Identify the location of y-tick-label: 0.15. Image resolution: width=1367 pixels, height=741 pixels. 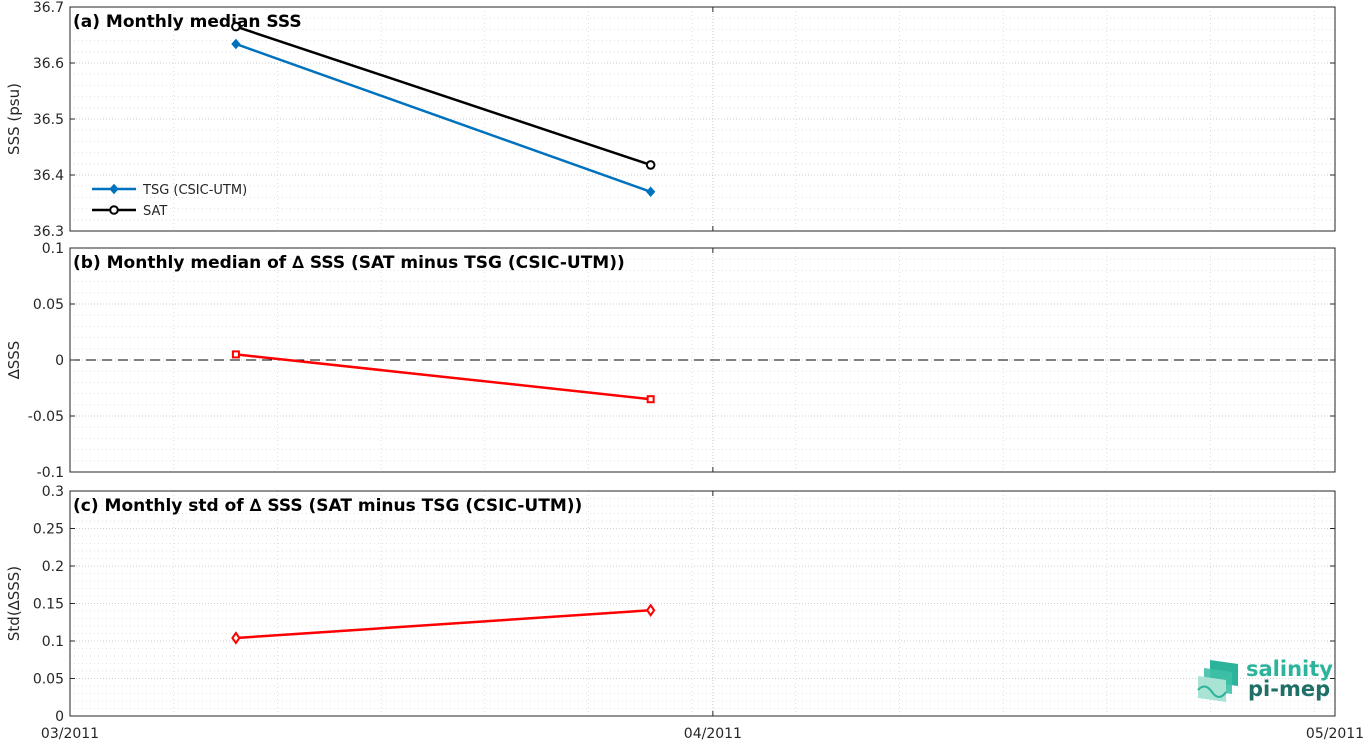
(48, 605).